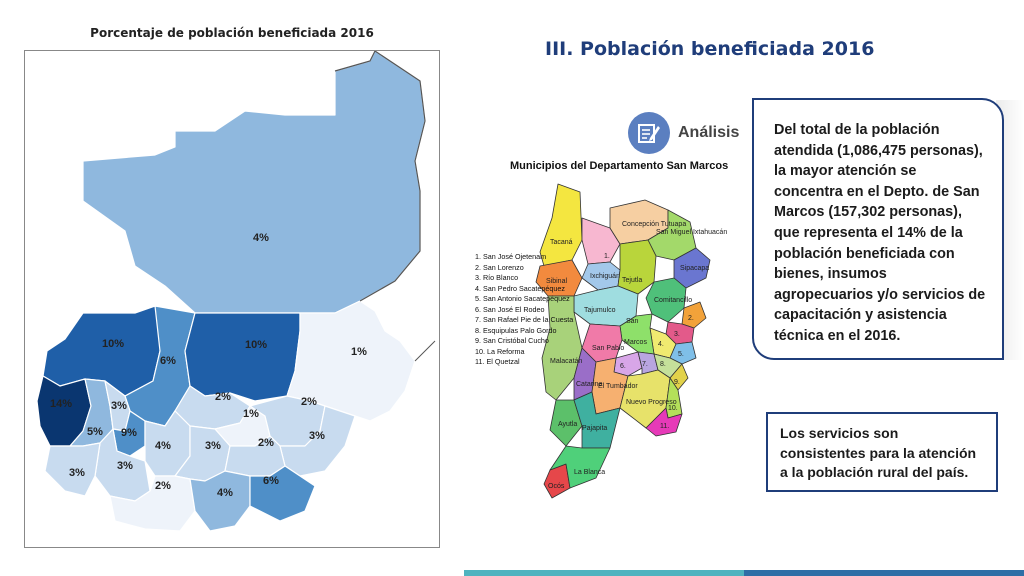 The image size is (1024, 576). What do you see at coordinates (561, 242) in the screenshot?
I see `muni-label-tacana: Tacaná` at bounding box center [561, 242].